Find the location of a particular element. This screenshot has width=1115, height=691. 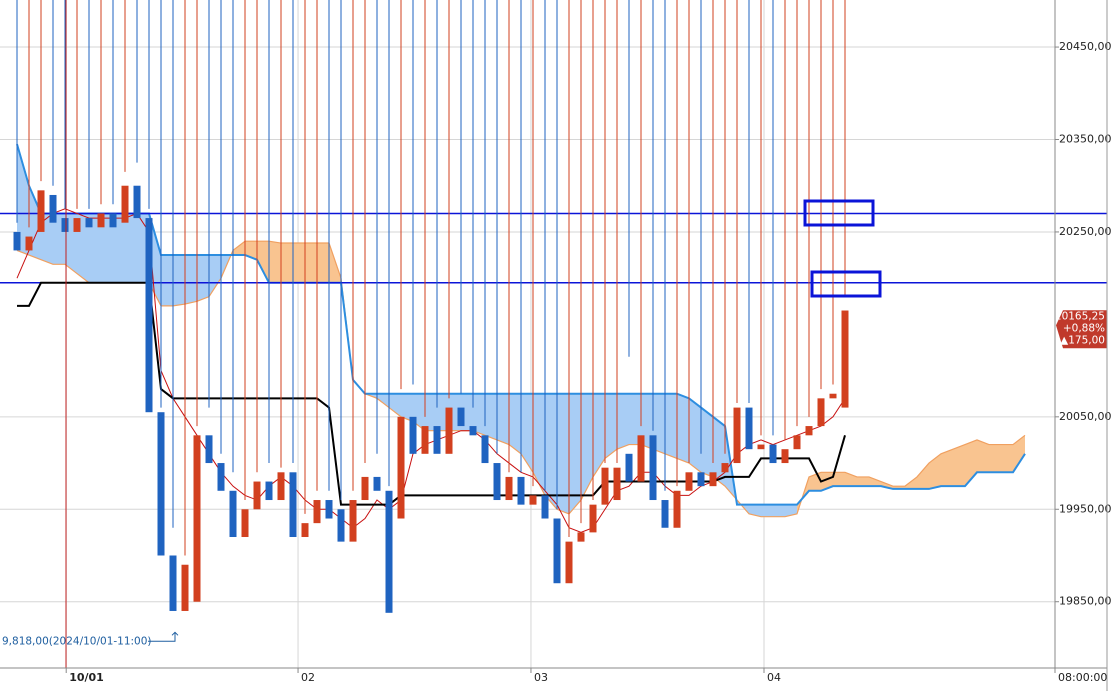

x-tick-label: 08:00:00 is located at coordinates (1082, 677).